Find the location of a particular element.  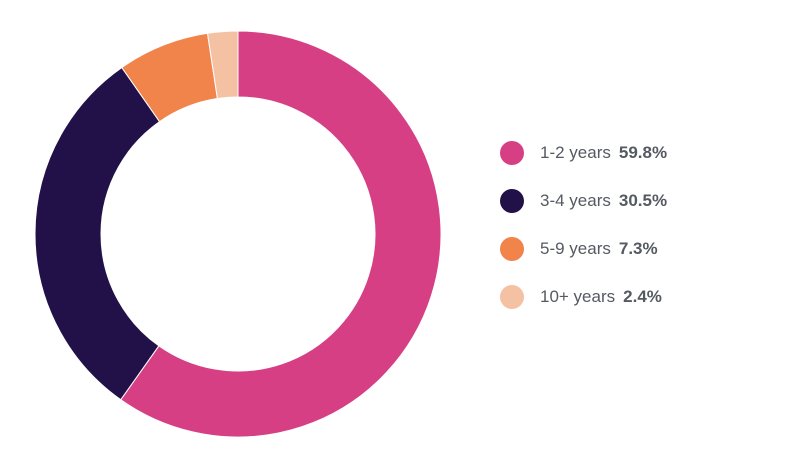

legend-swatch-3-4-years is located at coordinates (512, 201).